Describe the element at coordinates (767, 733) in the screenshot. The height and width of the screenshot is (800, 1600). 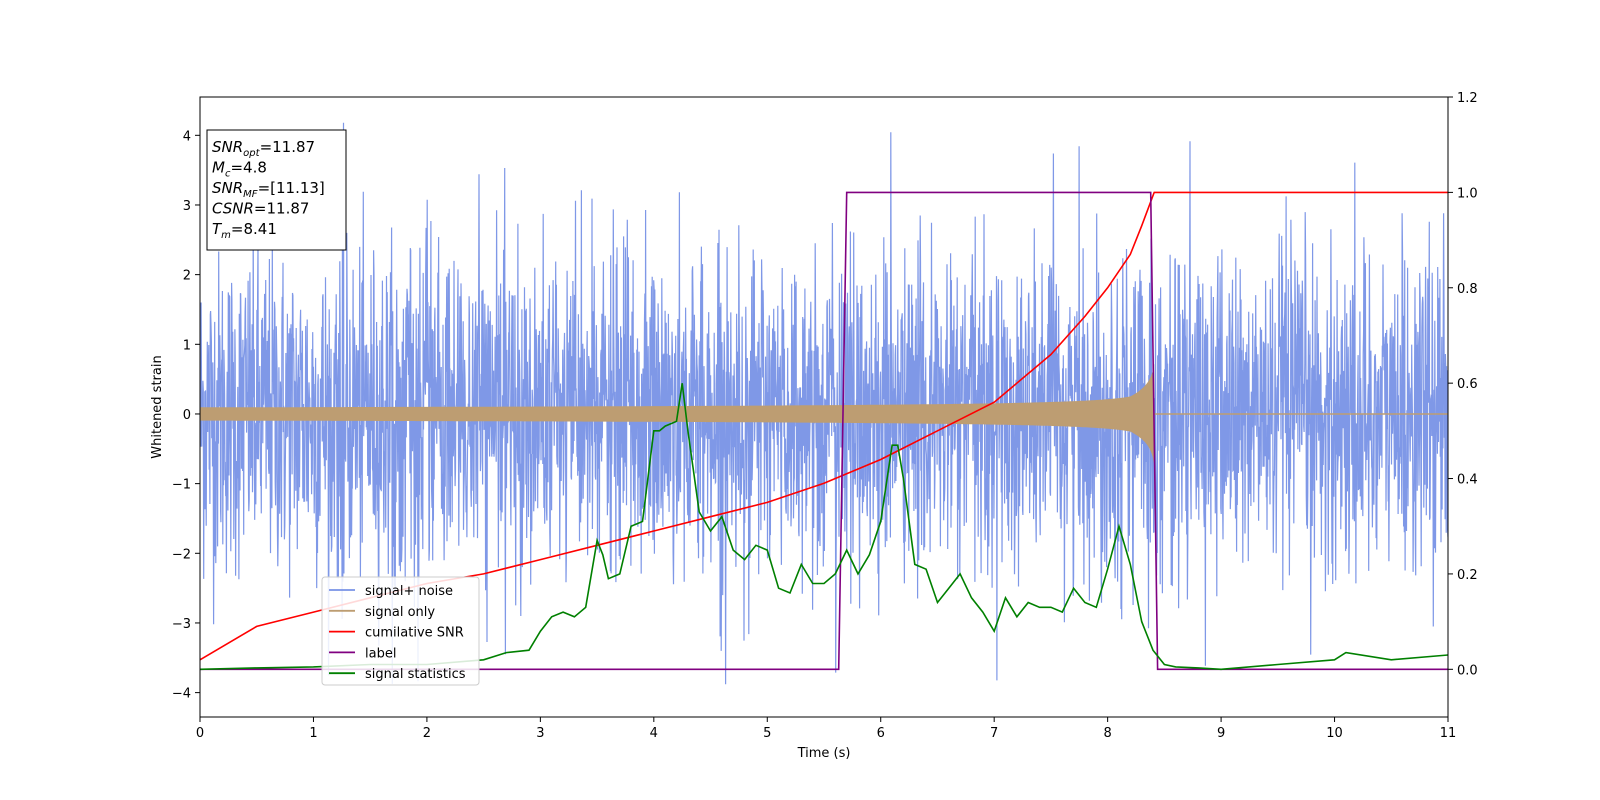
I see `x-tick-label-5: 5` at that location.